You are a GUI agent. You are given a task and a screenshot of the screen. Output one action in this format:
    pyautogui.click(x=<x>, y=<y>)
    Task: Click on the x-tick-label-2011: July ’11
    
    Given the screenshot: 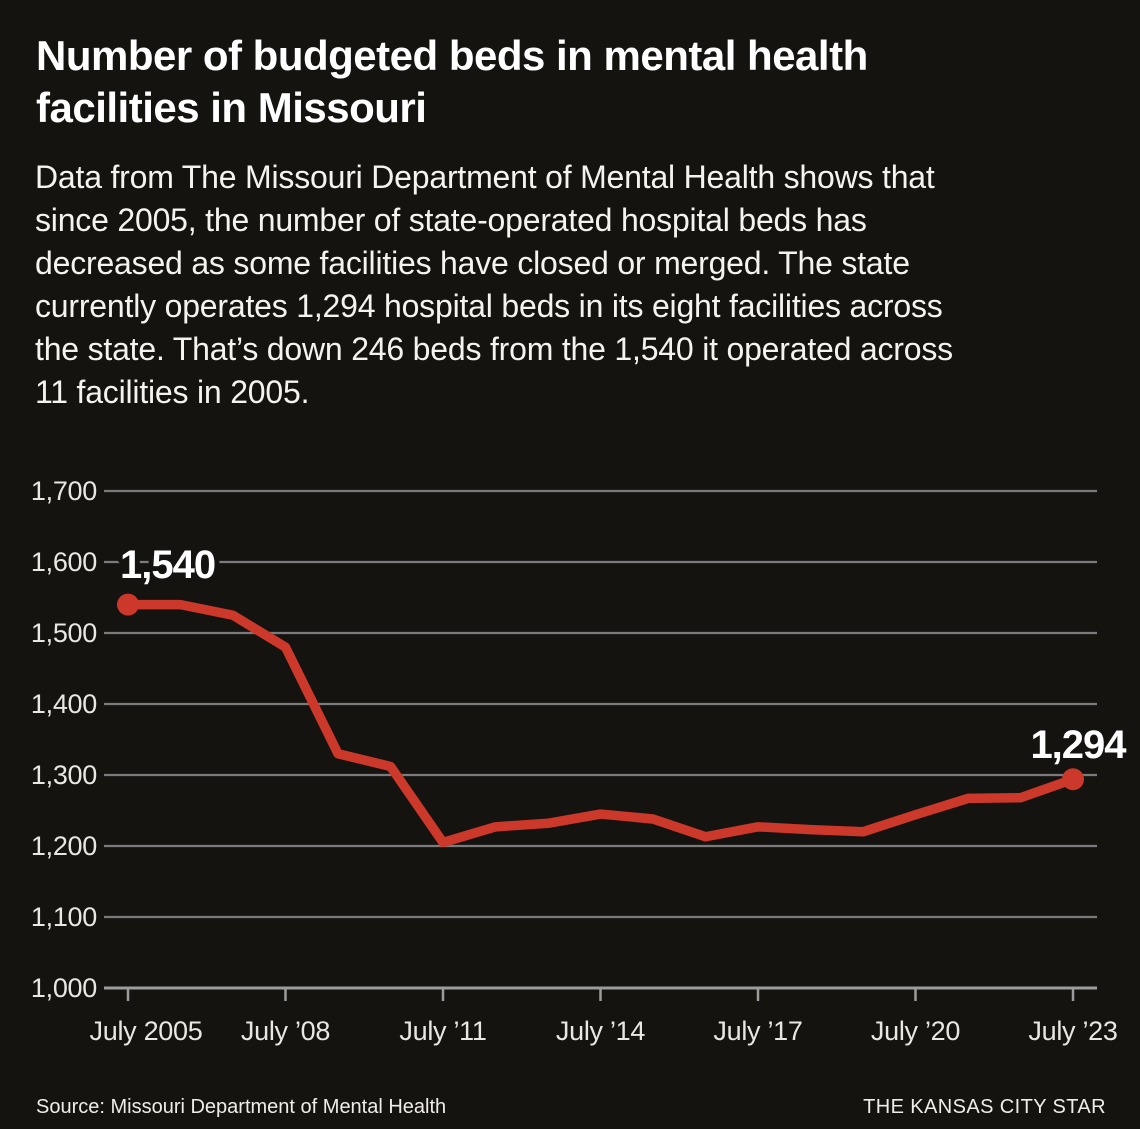 What is the action you would take?
    pyautogui.click(x=442, y=1031)
    